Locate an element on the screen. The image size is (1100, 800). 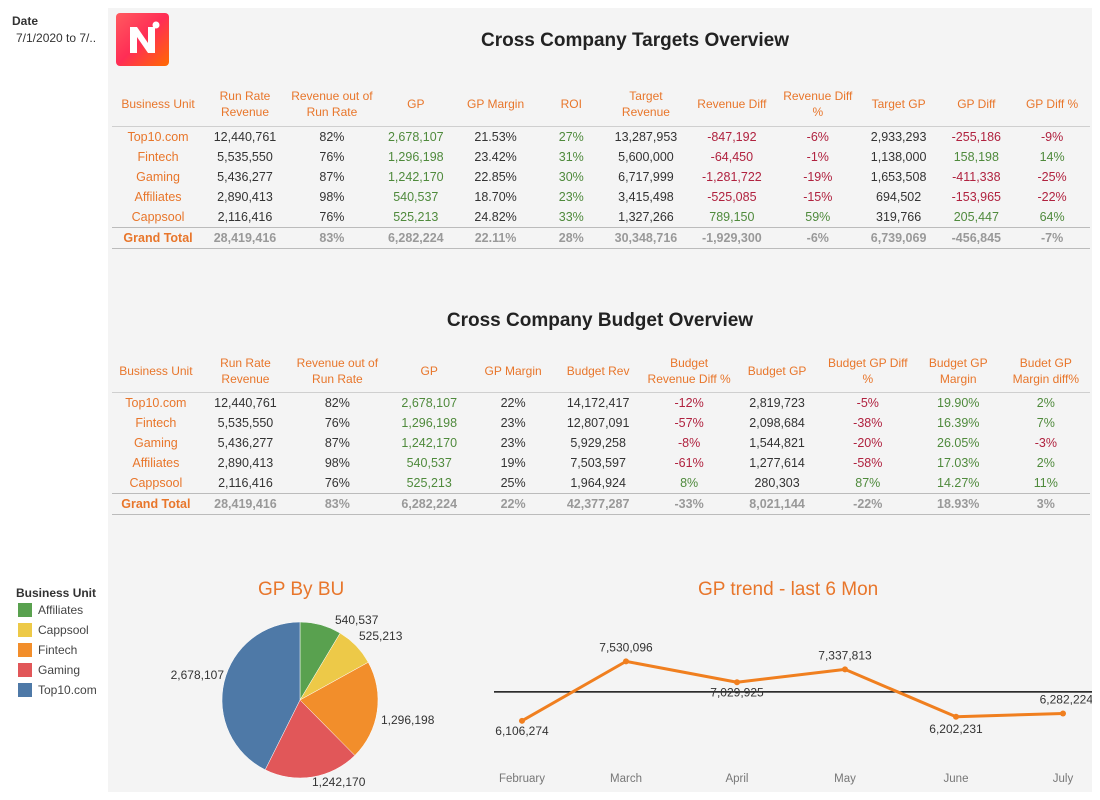
table-cell: 18.93% is located at coordinates (958, 503).